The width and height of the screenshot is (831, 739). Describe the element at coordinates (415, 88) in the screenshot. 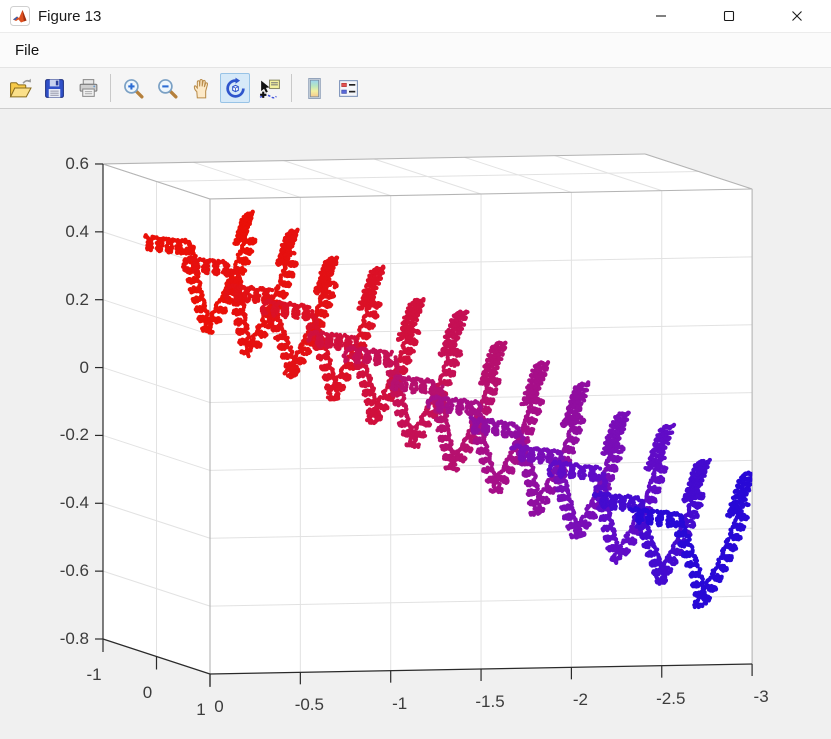

I see `figure-toolbar` at that location.